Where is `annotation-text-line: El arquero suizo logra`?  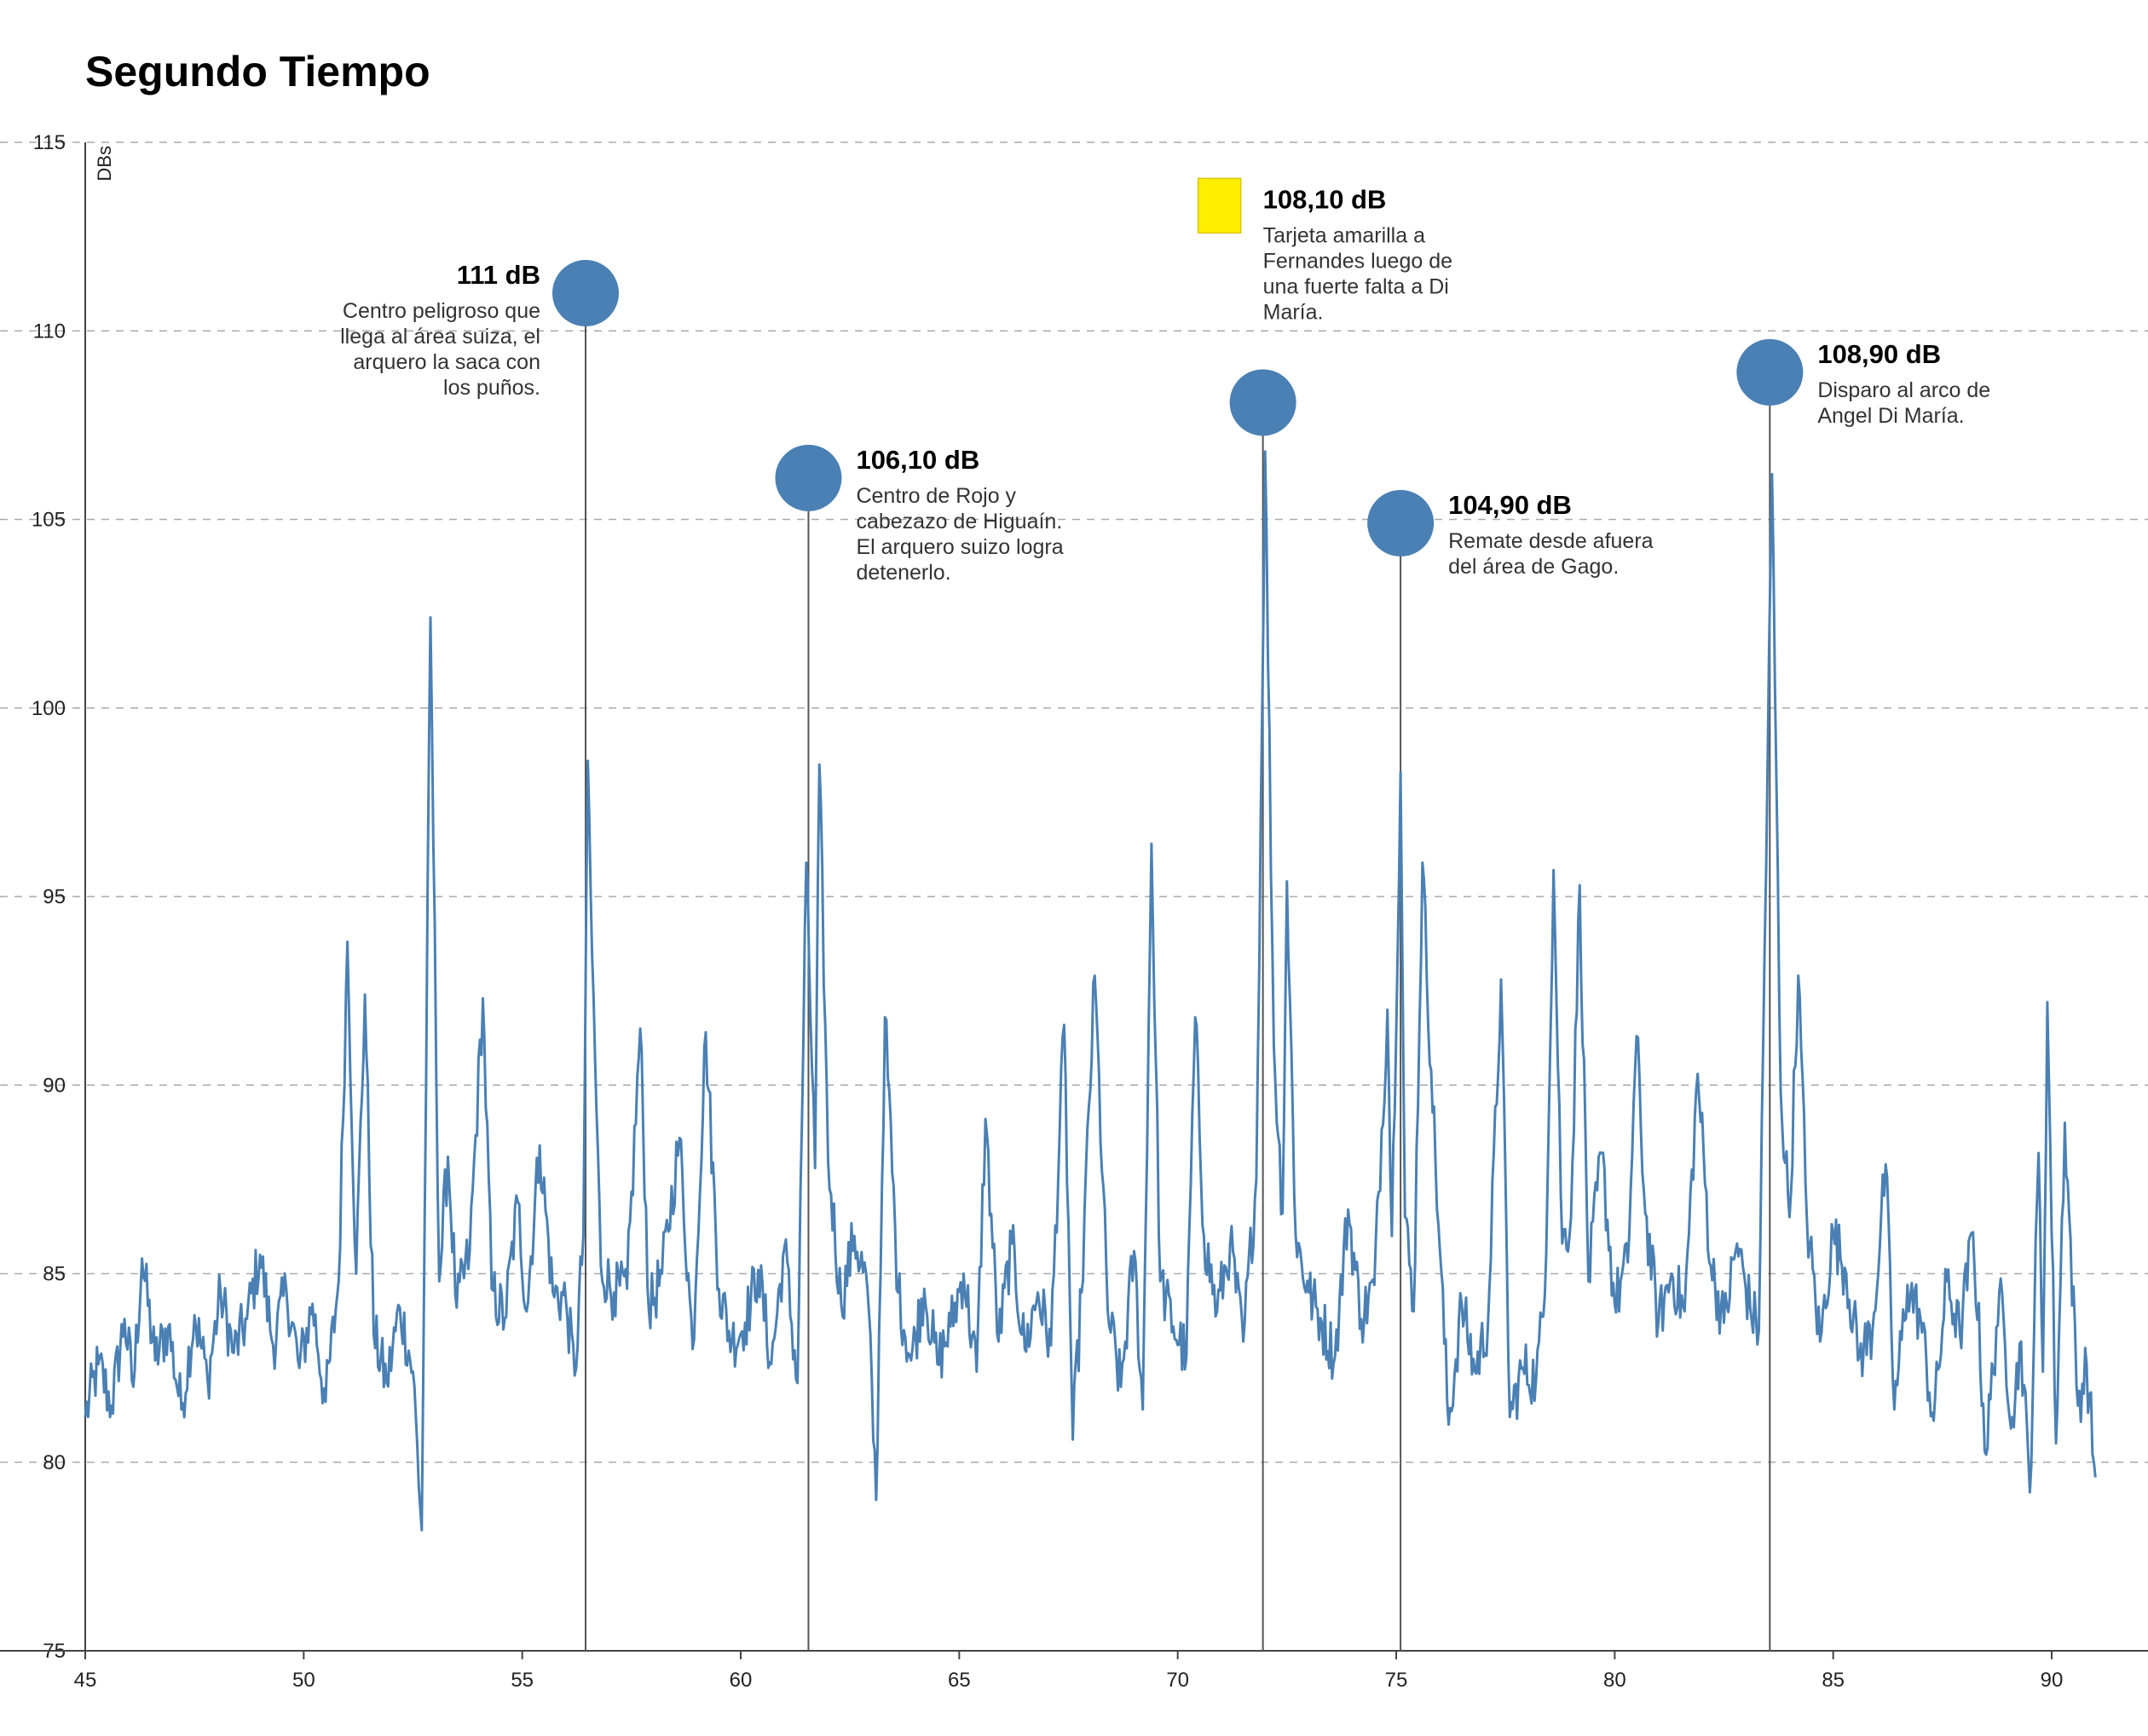 annotation-text-line: El arquero suizo logra is located at coordinates (959, 547).